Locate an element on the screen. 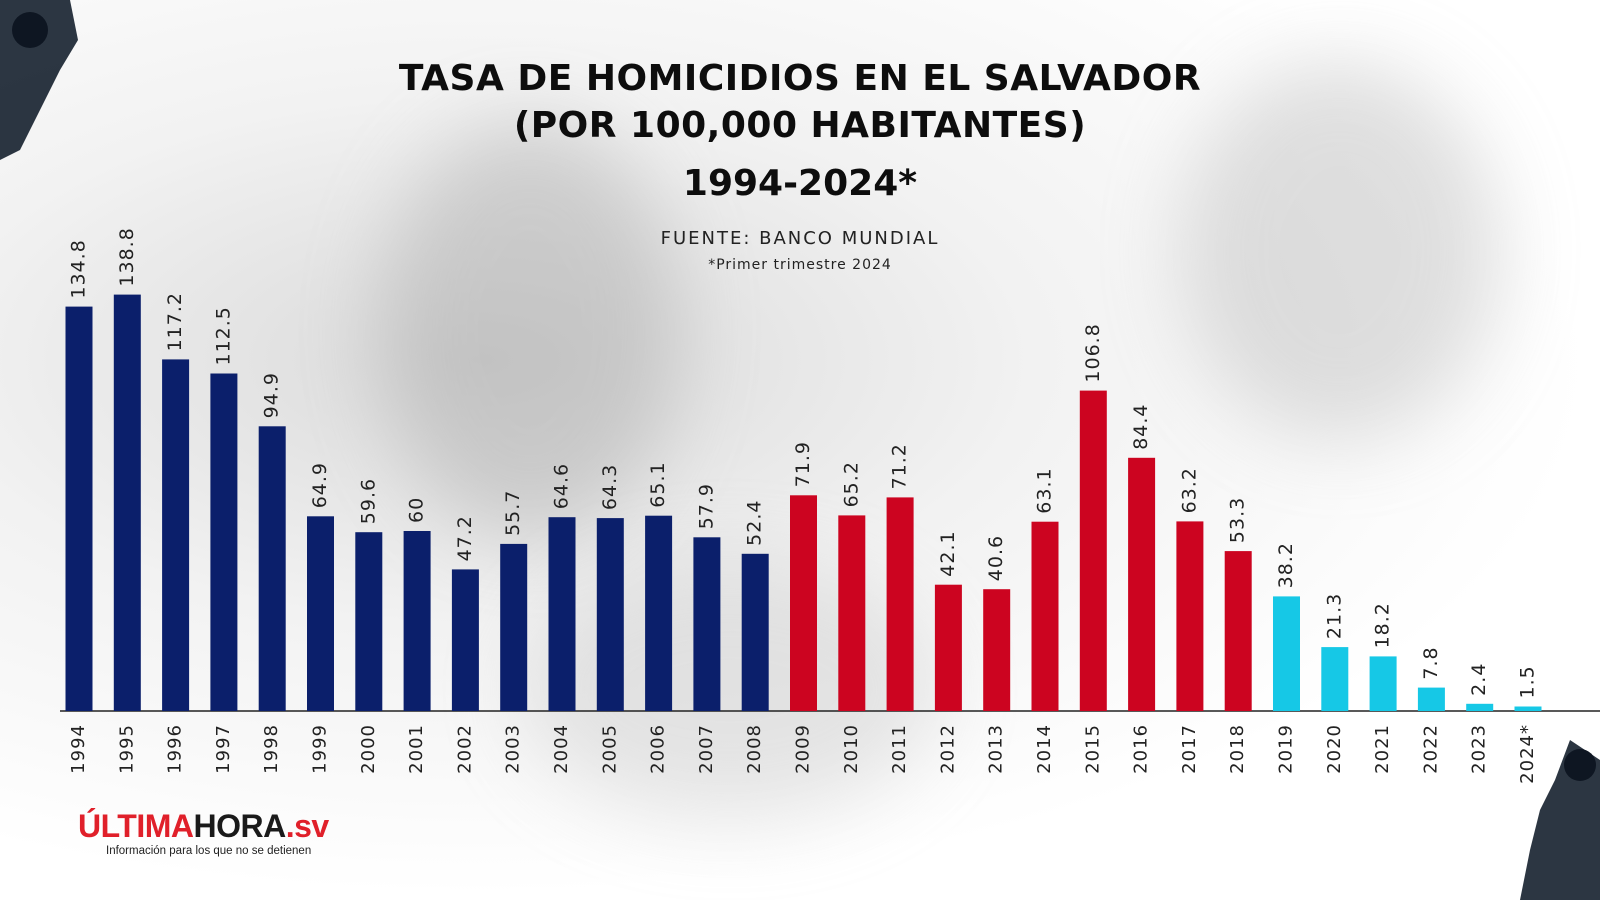 This screenshot has height=900, width=1600. x-tick-label-2009: 2009 is located at coordinates (803, 749).